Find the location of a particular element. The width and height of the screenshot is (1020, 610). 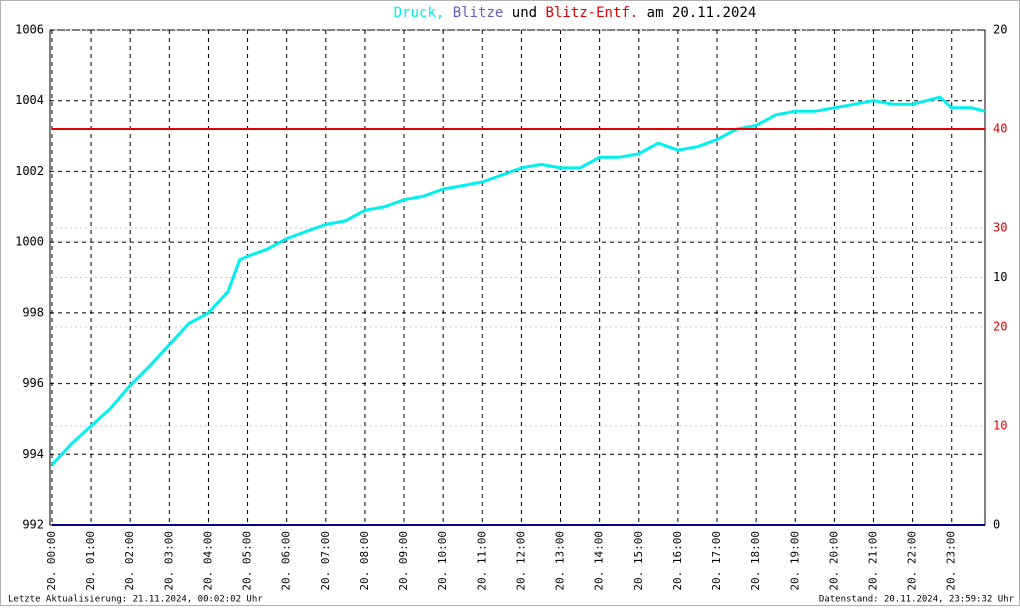

y3-tick-label: 40 is located at coordinates (1000, 129).